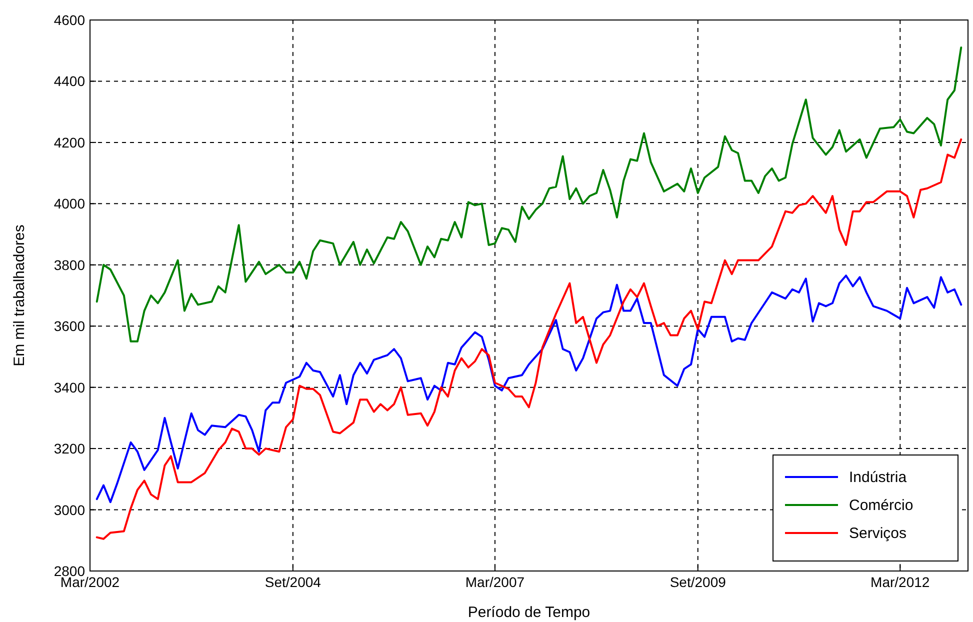 The height and width of the screenshot is (622, 973). What do you see at coordinates (70, 81) in the screenshot?
I see `y-tick-label: 4400` at bounding box center [70, 81].